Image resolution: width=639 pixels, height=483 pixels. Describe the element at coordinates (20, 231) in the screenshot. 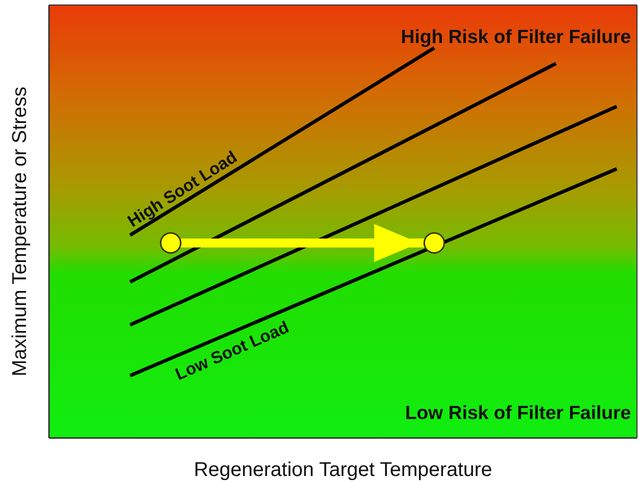

I see `y-axis-title: Maximum Temperature or Stress` at that location.